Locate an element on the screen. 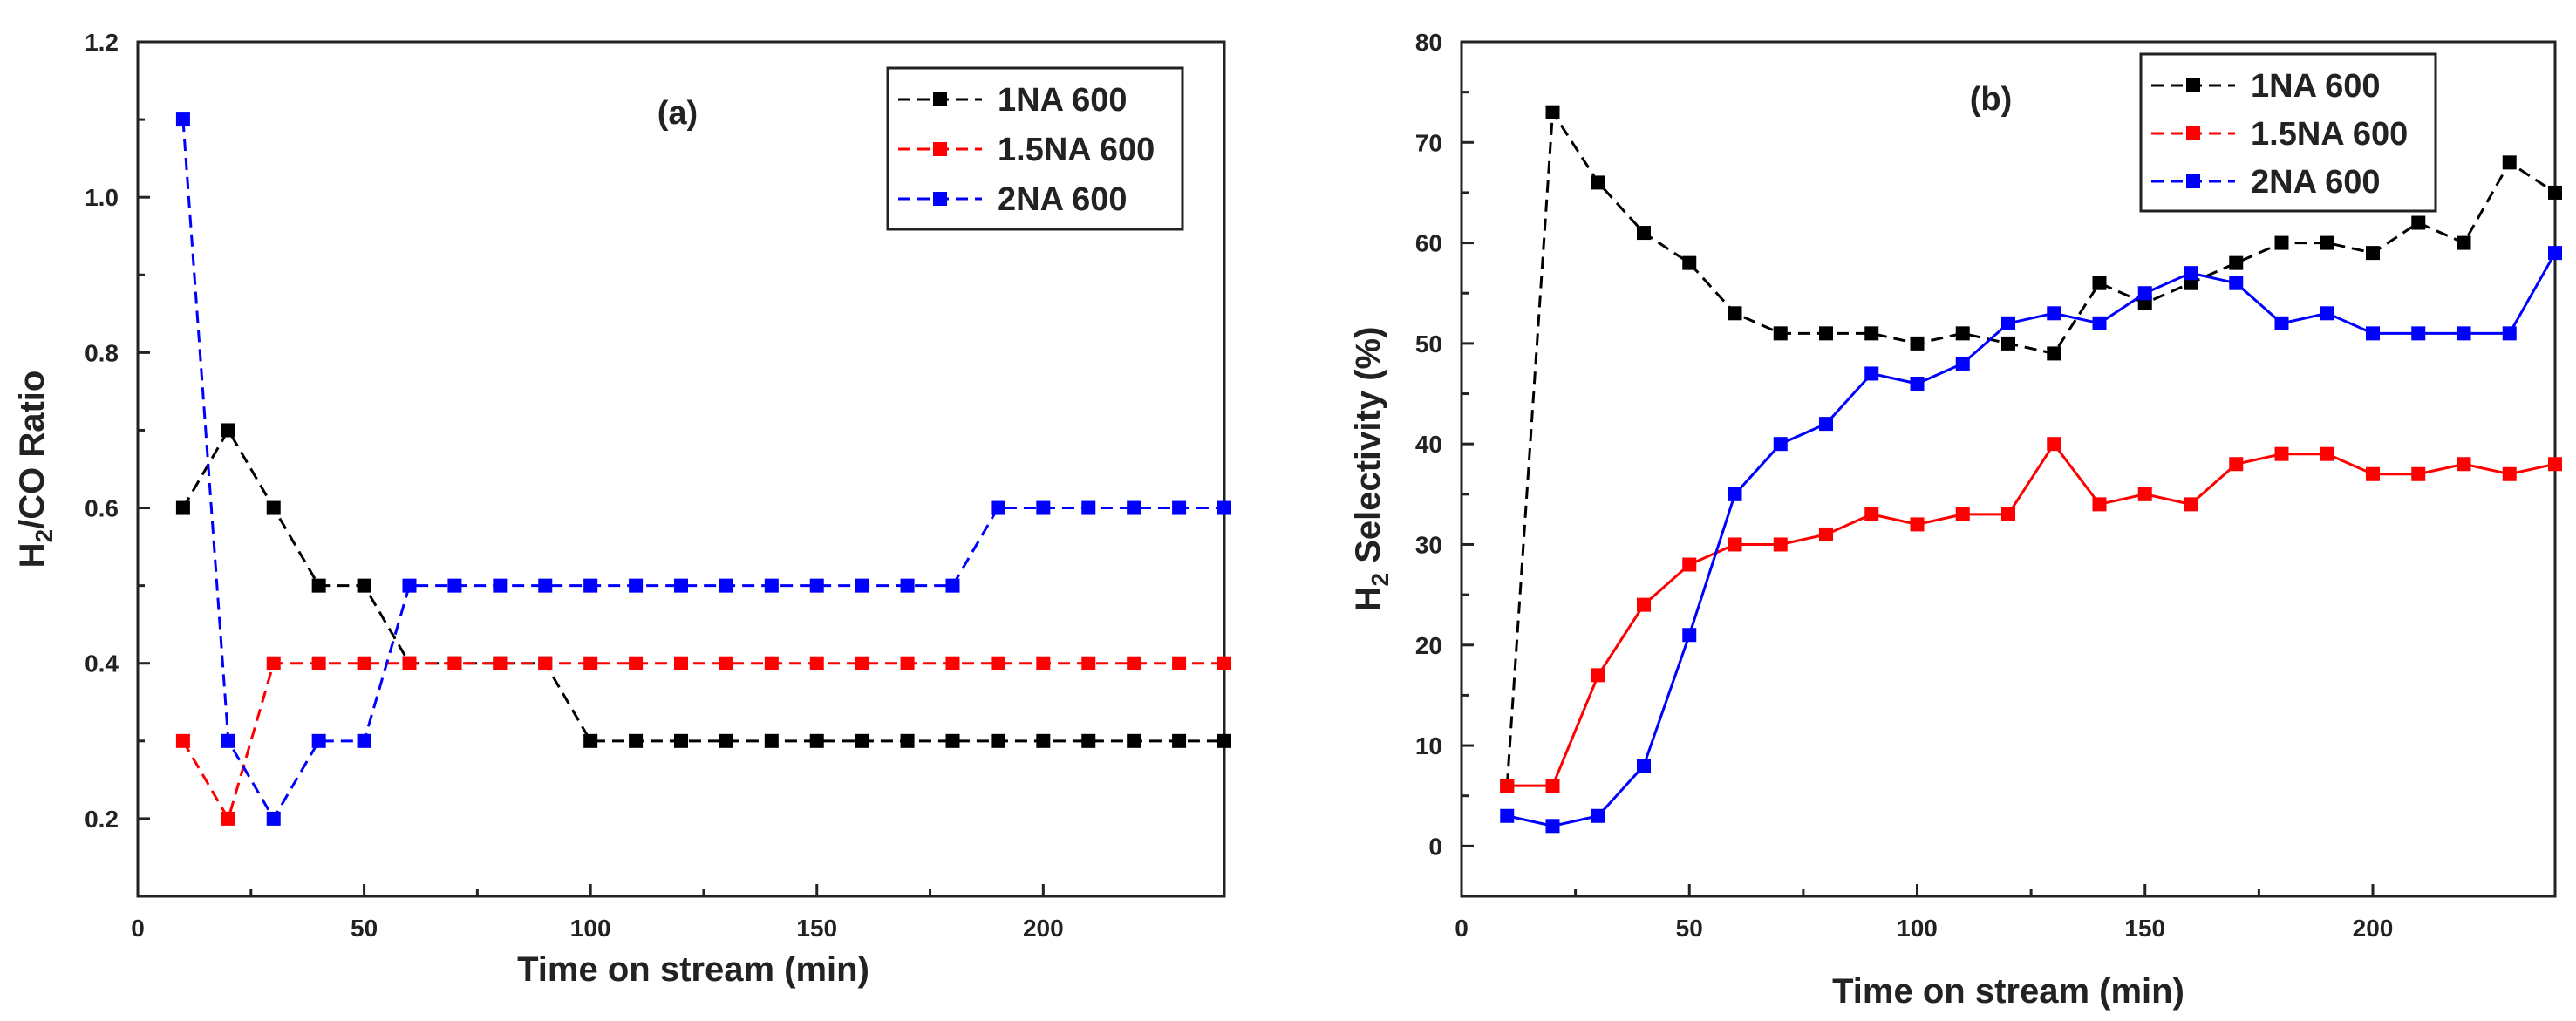 Image resolution: width=2576 pixels, height=1021 pixels. y-tick-label: 30 is located at coordinates (1428, 544).